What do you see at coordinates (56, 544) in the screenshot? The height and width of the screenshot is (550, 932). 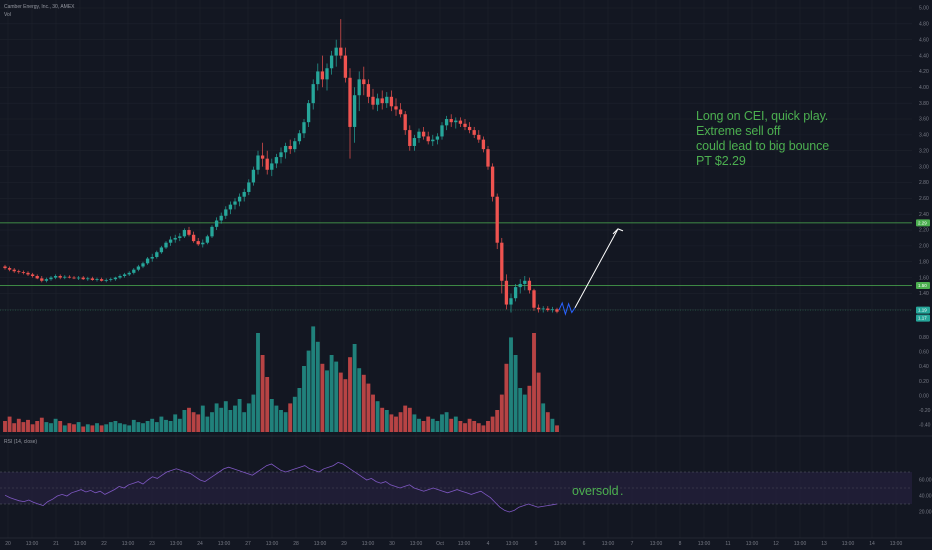 I see `time-tick-label: 21` at bounding box center [56, 544].